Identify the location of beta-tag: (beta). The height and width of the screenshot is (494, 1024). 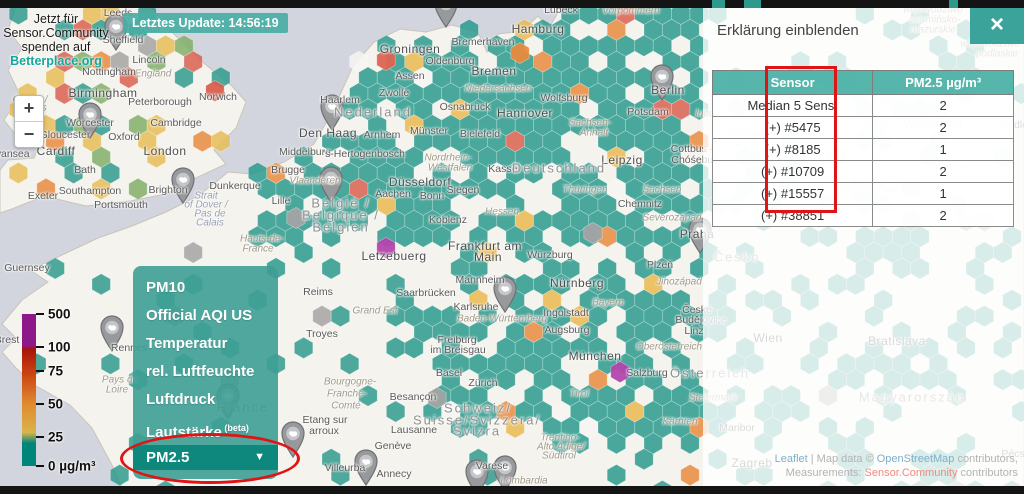
(235, 428).